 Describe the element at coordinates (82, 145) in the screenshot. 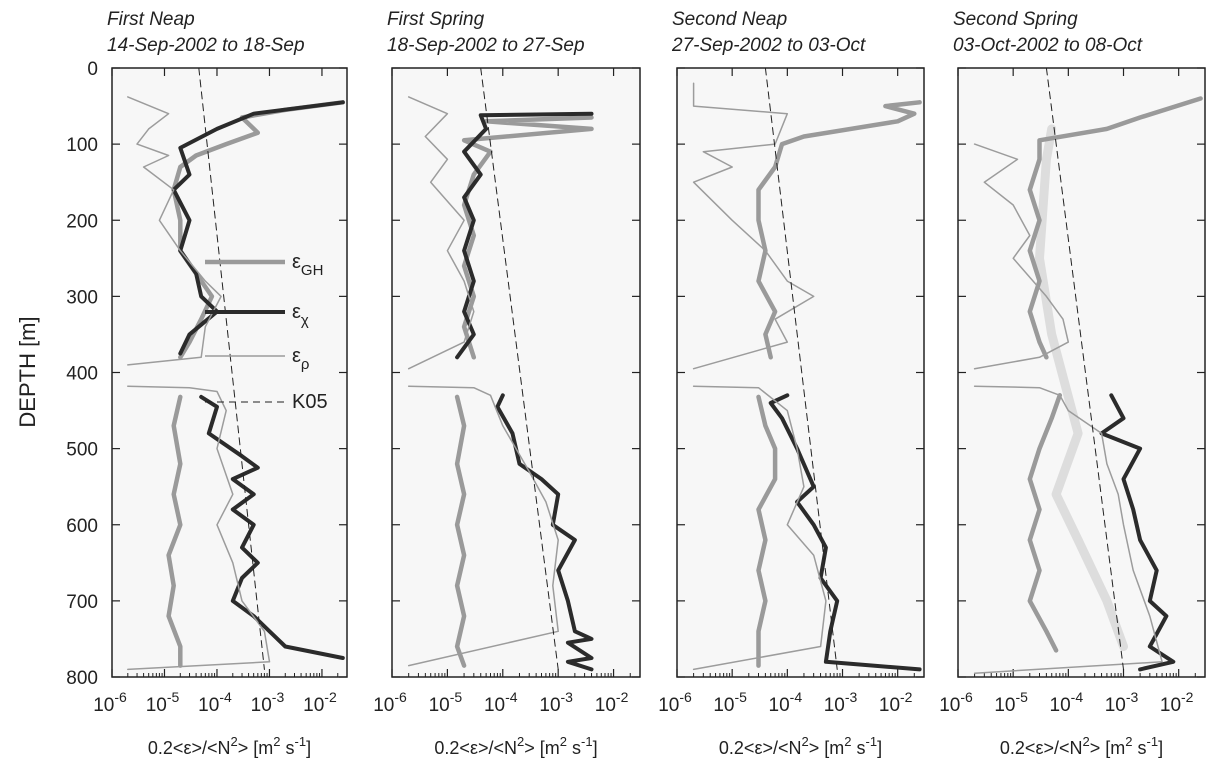

I see `y-tick-label: 100` at that location.